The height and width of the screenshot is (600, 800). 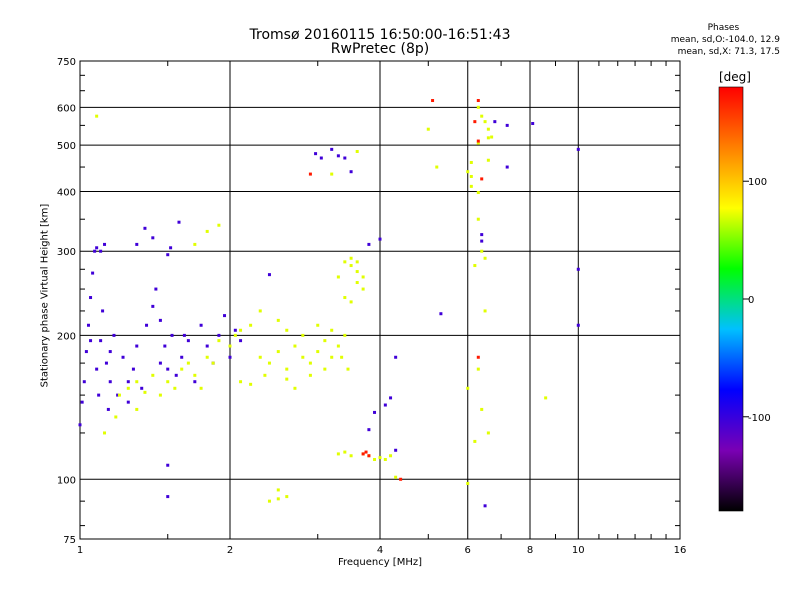 I want to click on stats-x-mode: mean, sd,X: 71.3, 17.5, so click(x=728, y=52).